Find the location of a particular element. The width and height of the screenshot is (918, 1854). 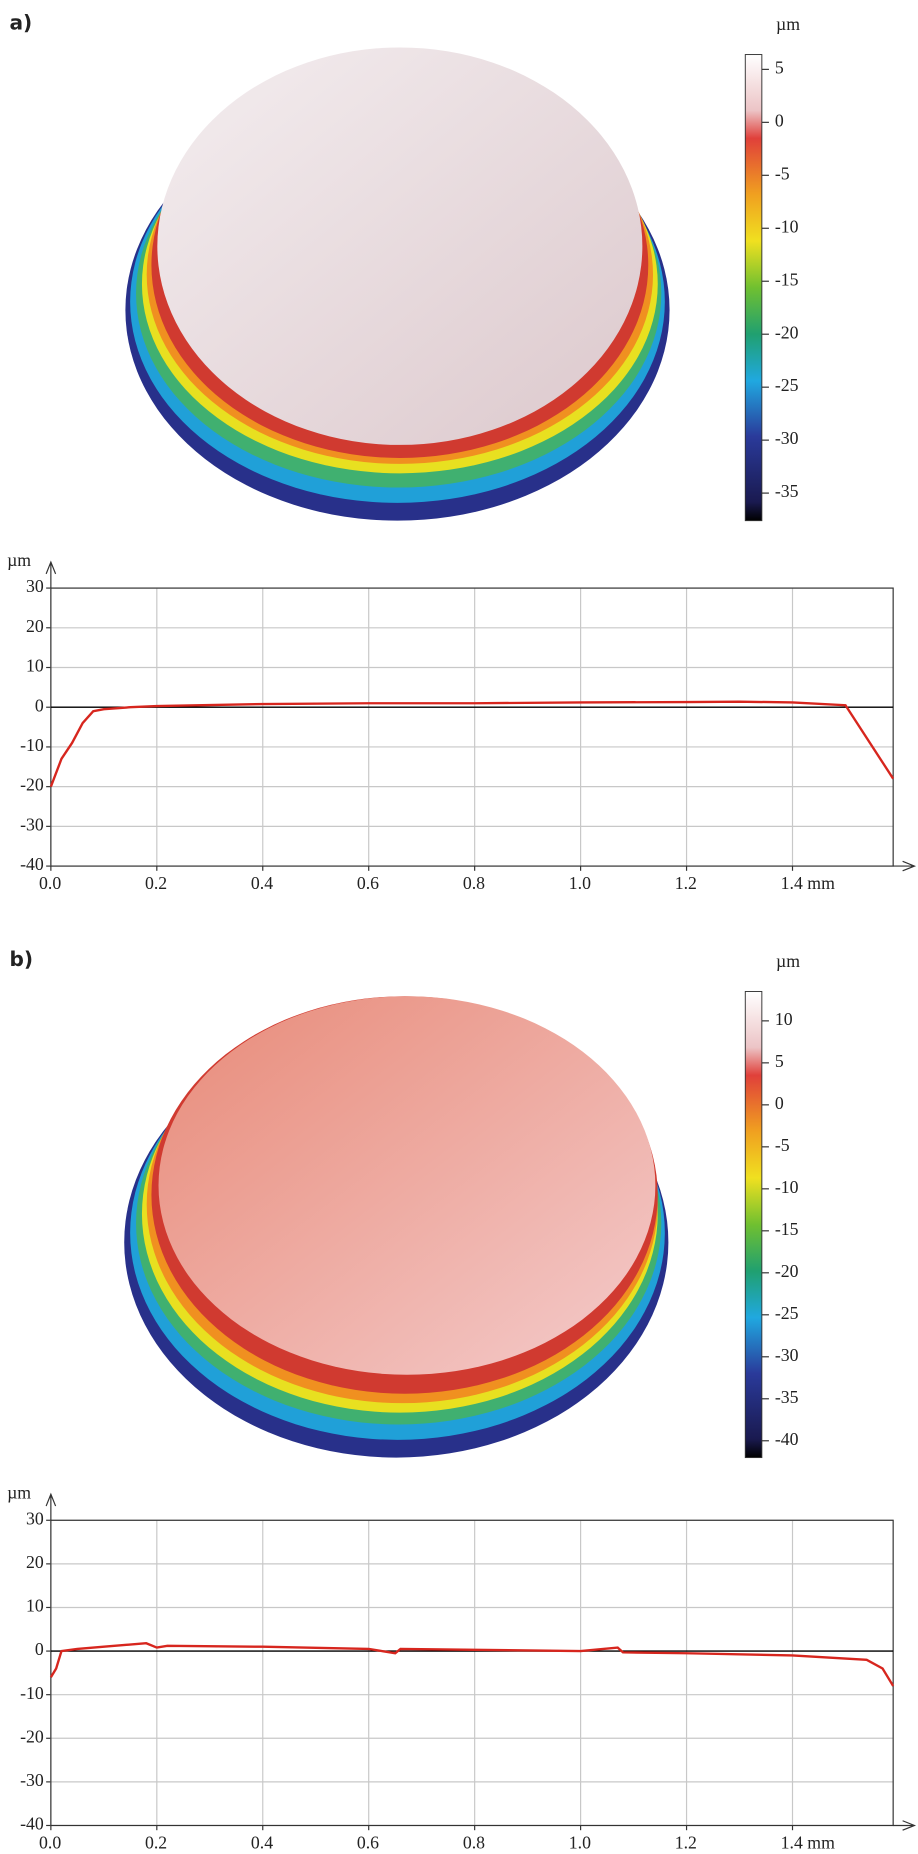

plot-frame is located at coordinates (472, 727).